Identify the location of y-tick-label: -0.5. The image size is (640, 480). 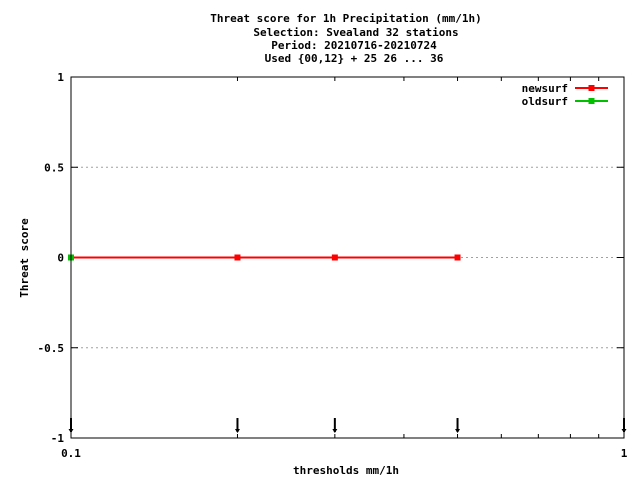
(51, 348).